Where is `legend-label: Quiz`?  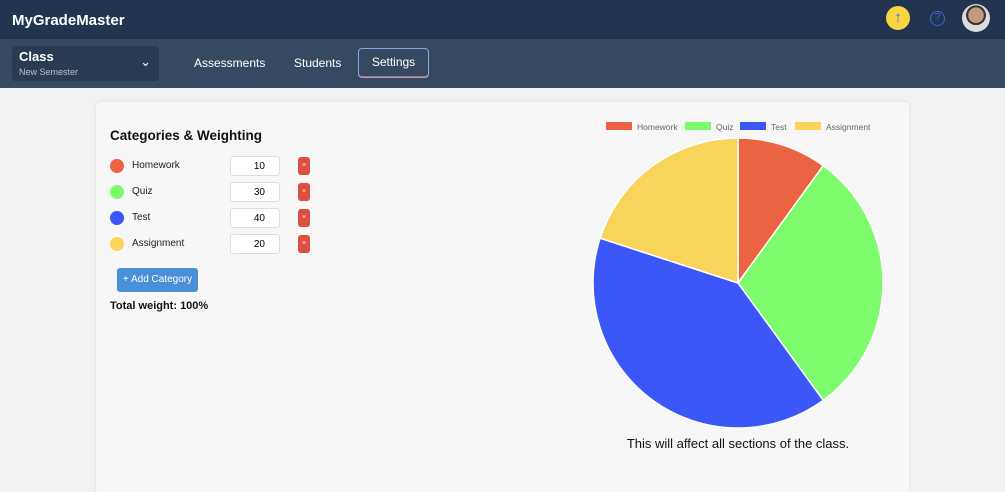
legend-label: Quiz is located at coordinates (724, 127).